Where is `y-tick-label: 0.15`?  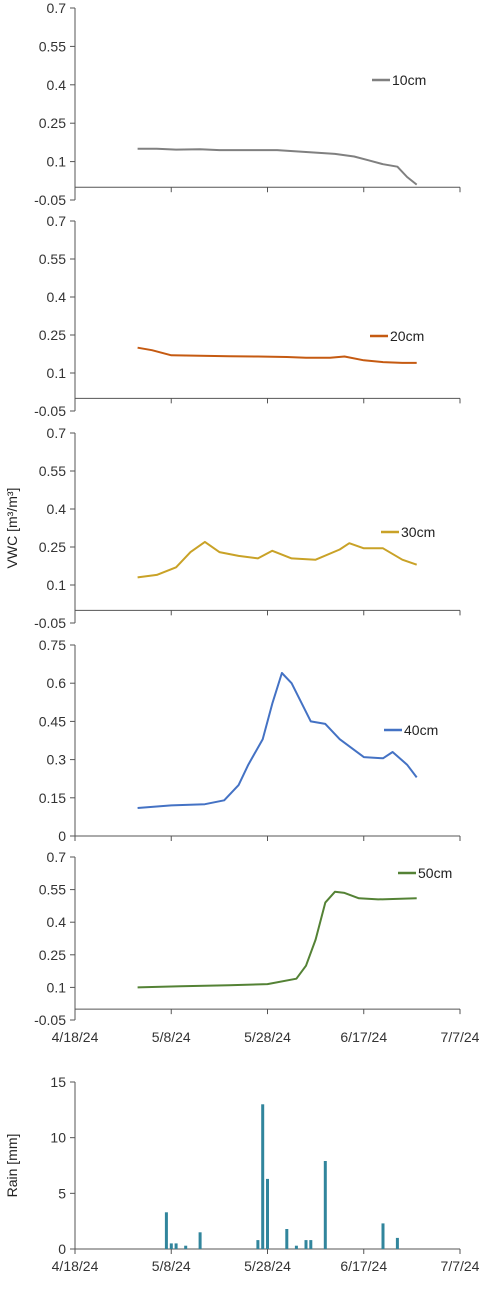
y-tick-label: 0.15 is located at coordinates (52, 798).